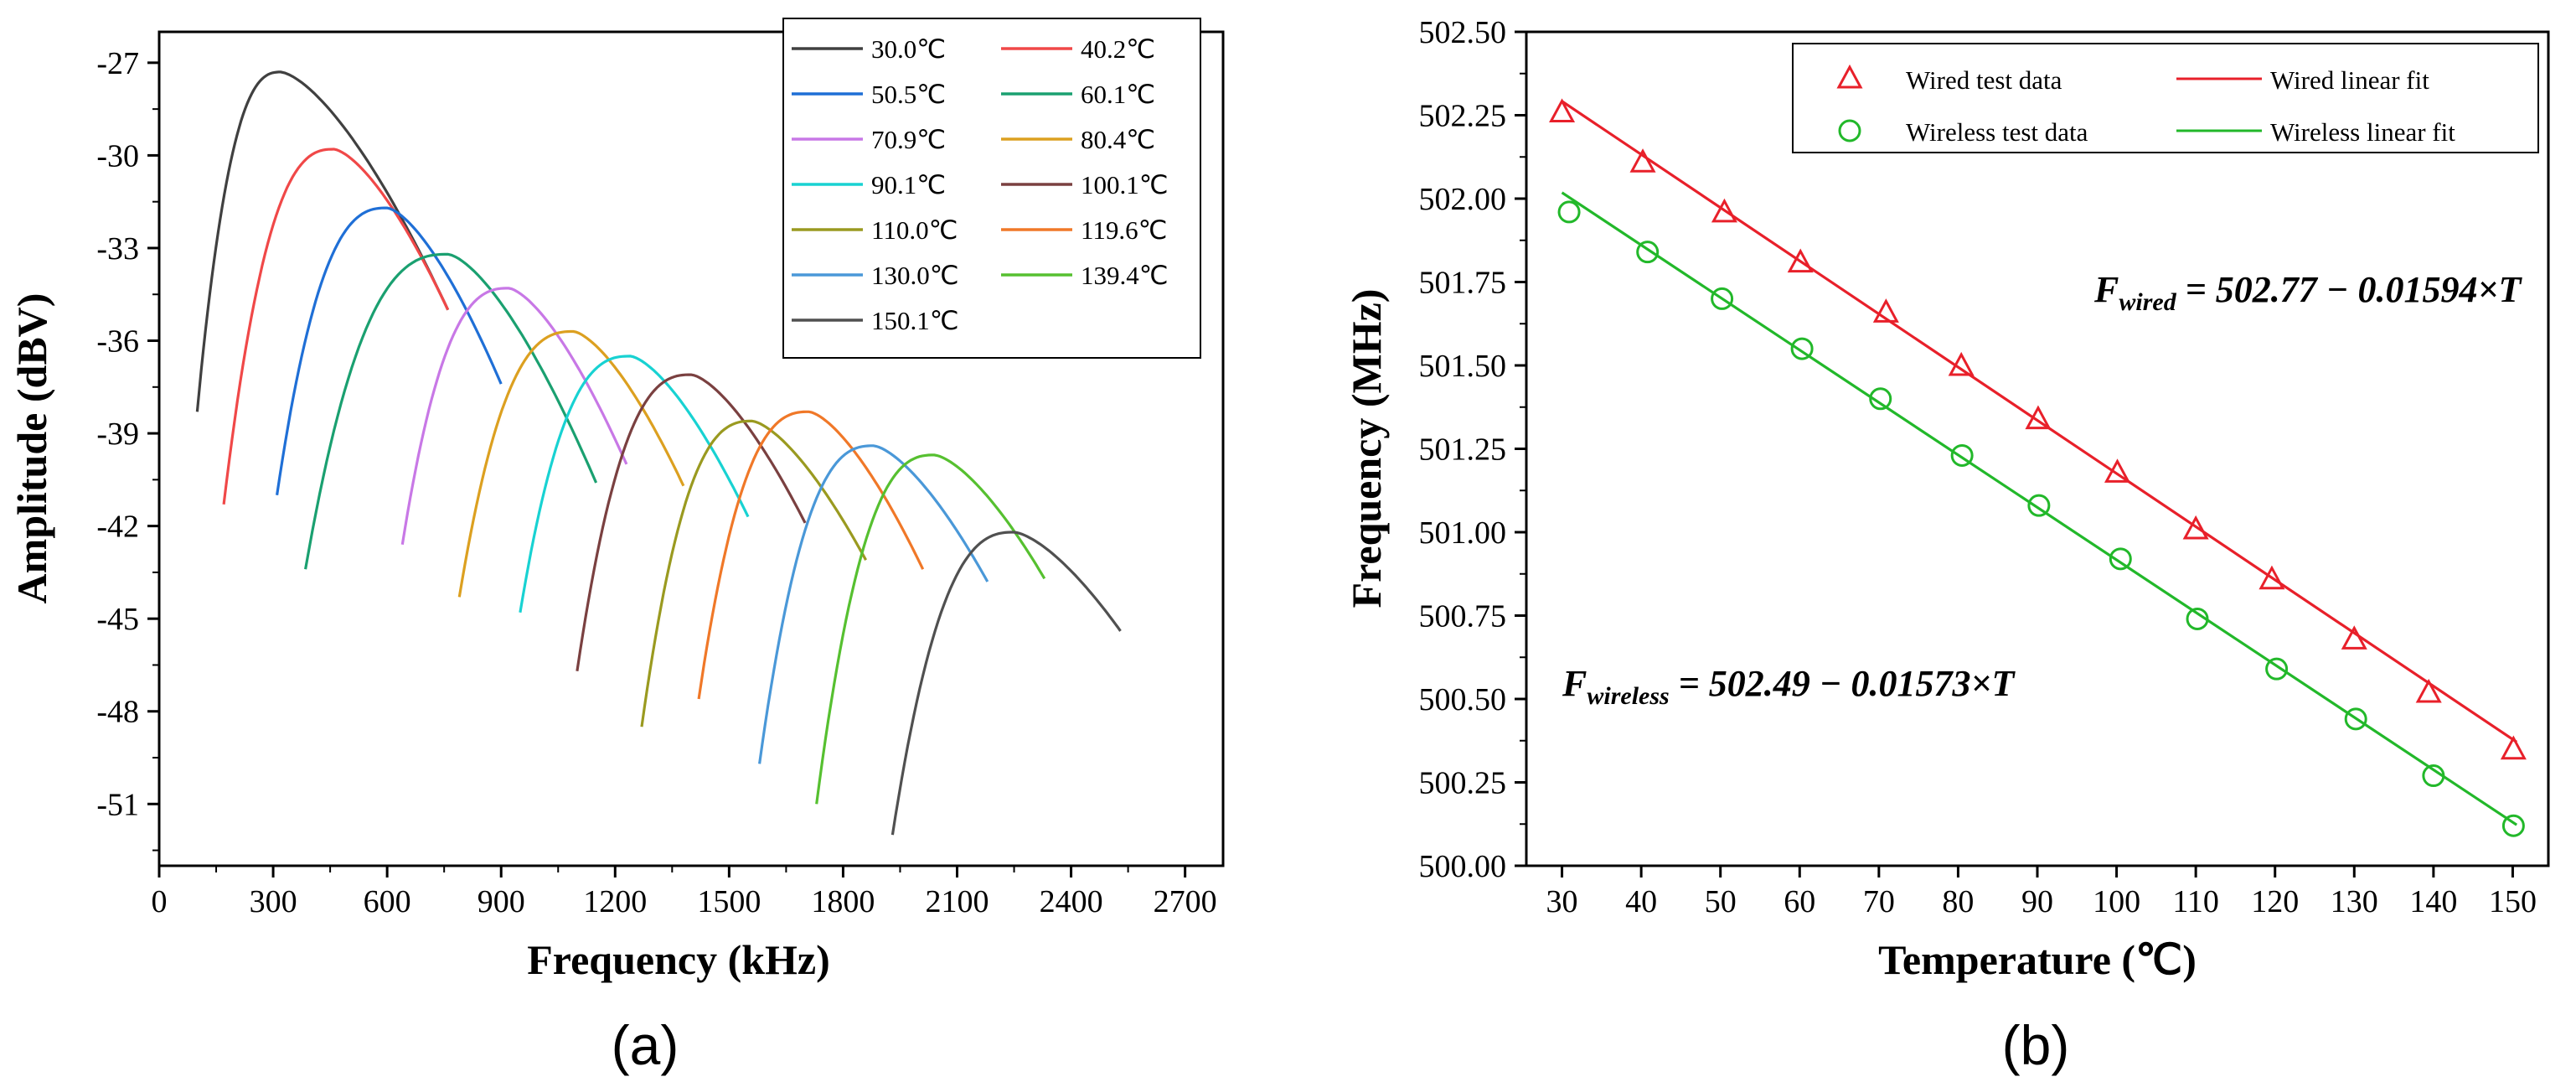 The image size is (2576, 1082). What do you see at coordinates (501, 901) in the screenshot?
I see `x-tick-label-a: 900` at bounding box center [501, 901].